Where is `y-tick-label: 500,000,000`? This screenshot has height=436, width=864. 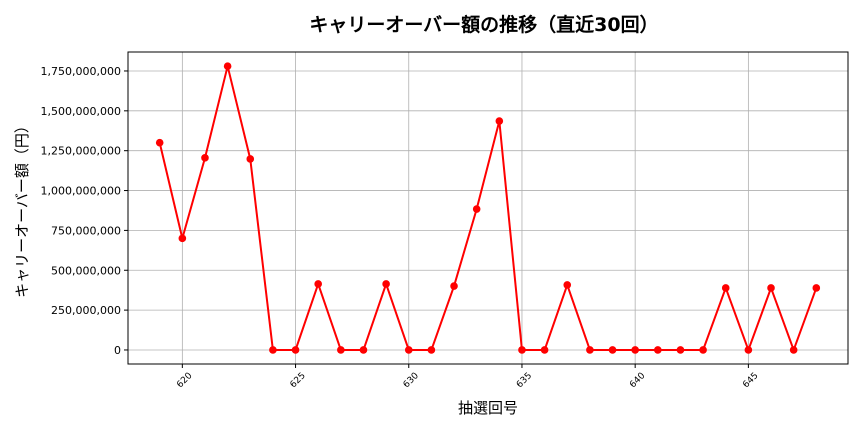
y-tick-label: 500,000,000 is located at coordinates (86, 270).